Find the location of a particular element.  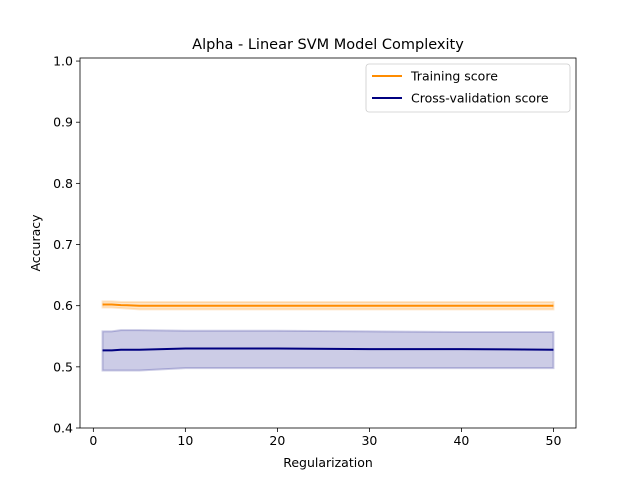

chart-title: Alpha - Linear SVM Model Complexity is located at coordinates (328, 45).